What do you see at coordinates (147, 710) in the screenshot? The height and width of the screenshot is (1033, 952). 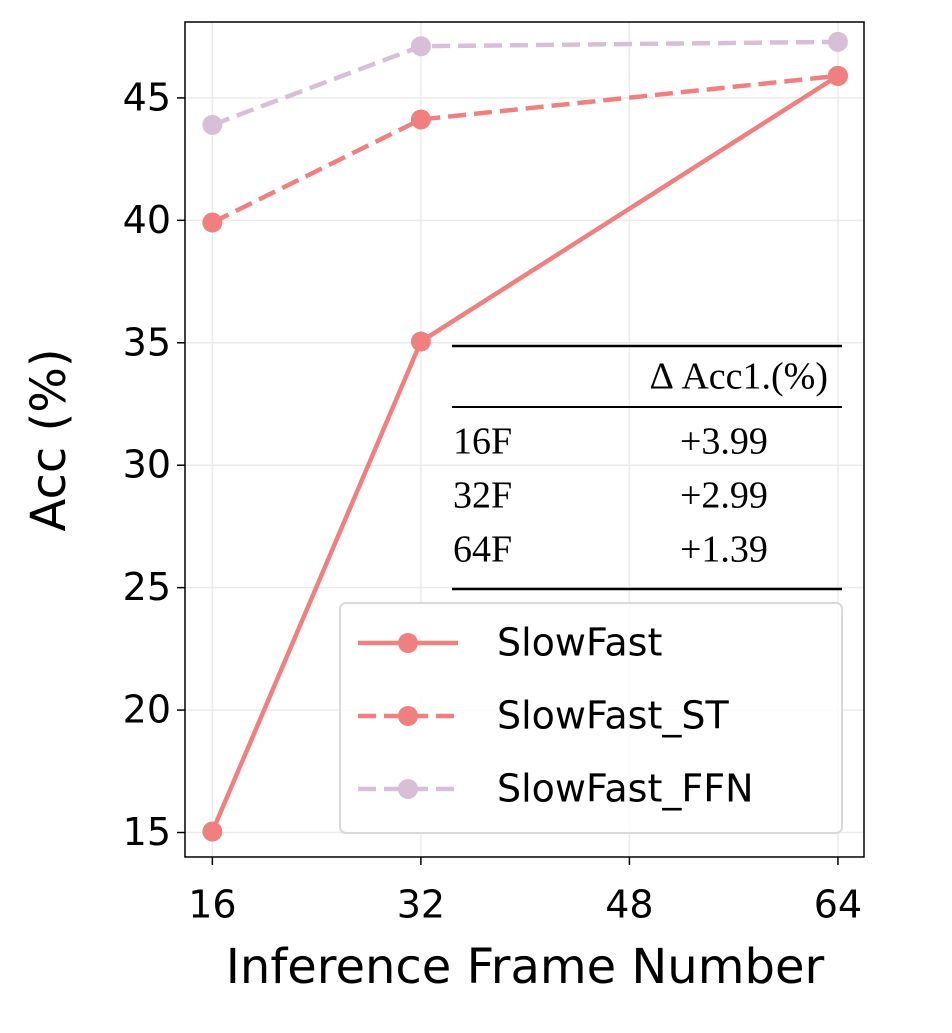 I see `y-tick-label: 20` at bounding box center [147, 710].